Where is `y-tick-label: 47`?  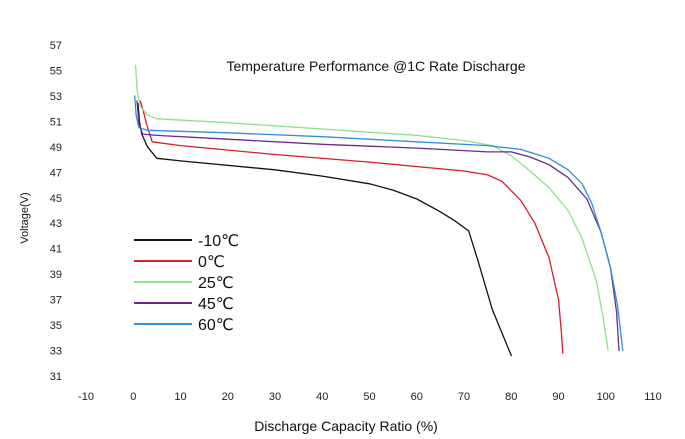
y-tick-label: 47 is located at coordinates (56, 173).